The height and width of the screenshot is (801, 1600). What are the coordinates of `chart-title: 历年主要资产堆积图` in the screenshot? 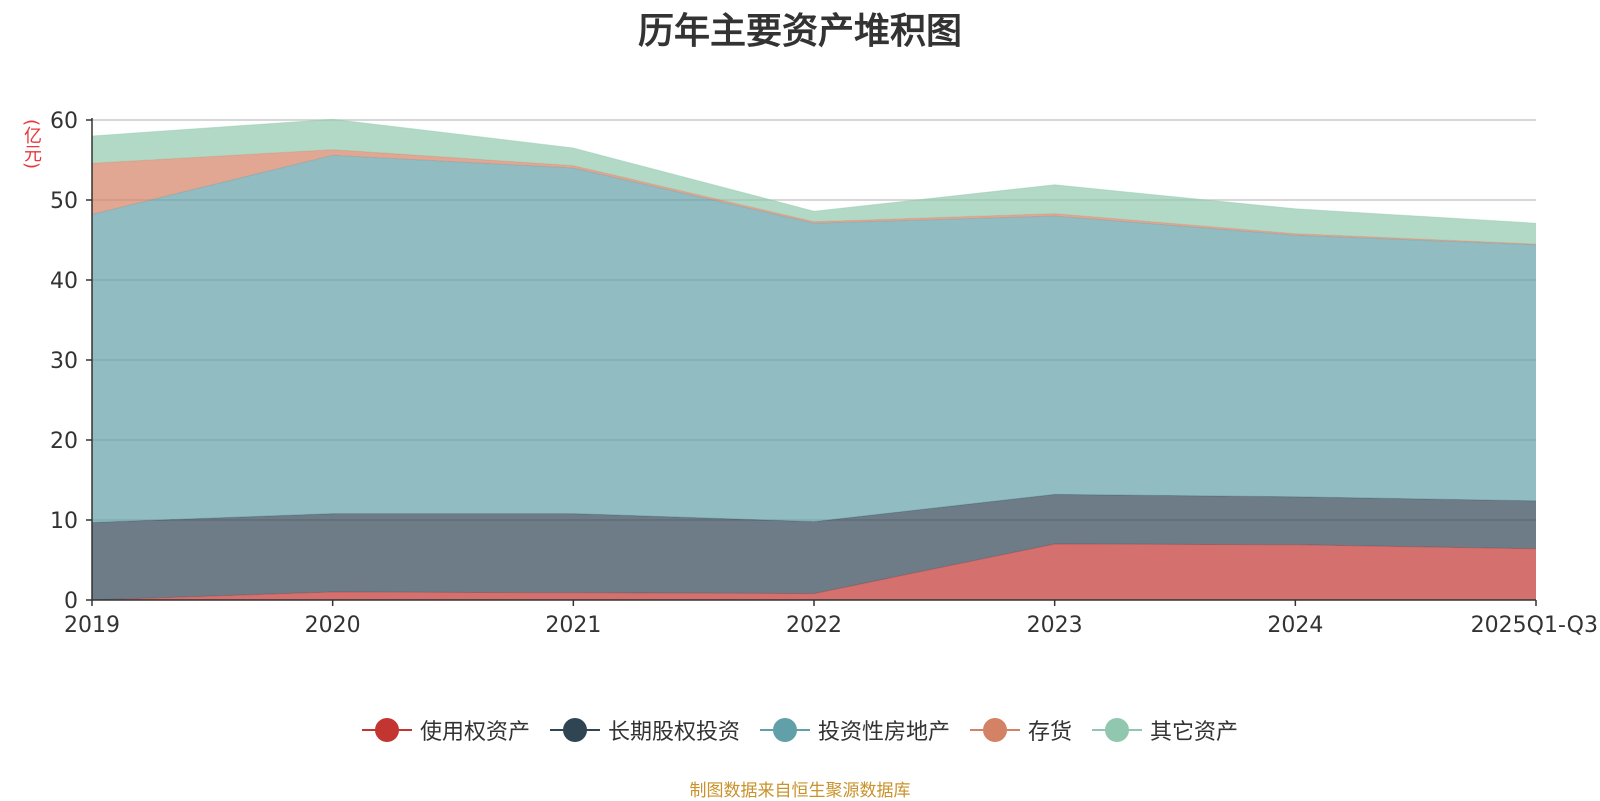 It's located at (799, 31).